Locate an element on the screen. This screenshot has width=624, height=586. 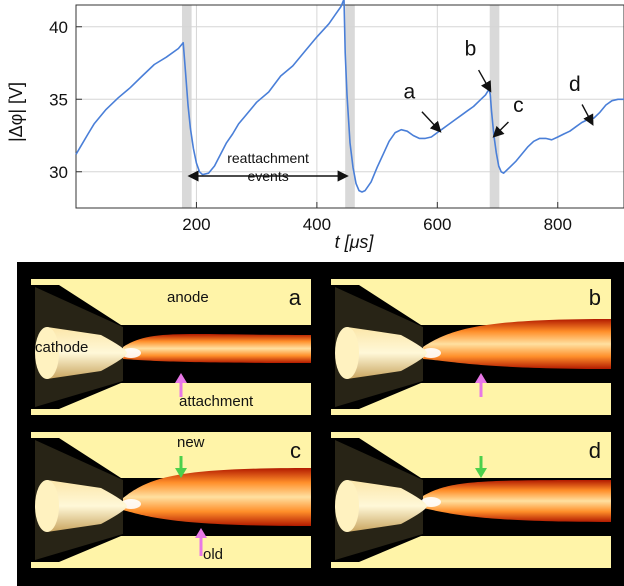
panel-letter-c: c is located at coordinates (295, 450).